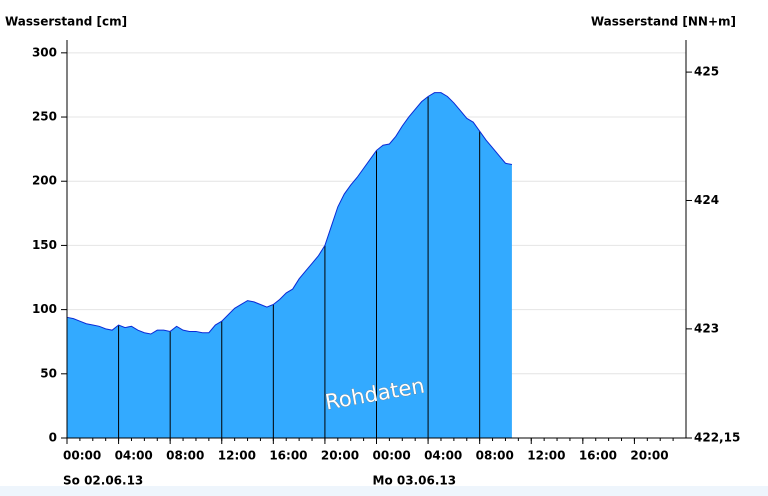 This screenshot has width=768, height=496. Describe the element at coordinates (44, 52) in the screenshot. I see `y-tick-label: 300` at that location.